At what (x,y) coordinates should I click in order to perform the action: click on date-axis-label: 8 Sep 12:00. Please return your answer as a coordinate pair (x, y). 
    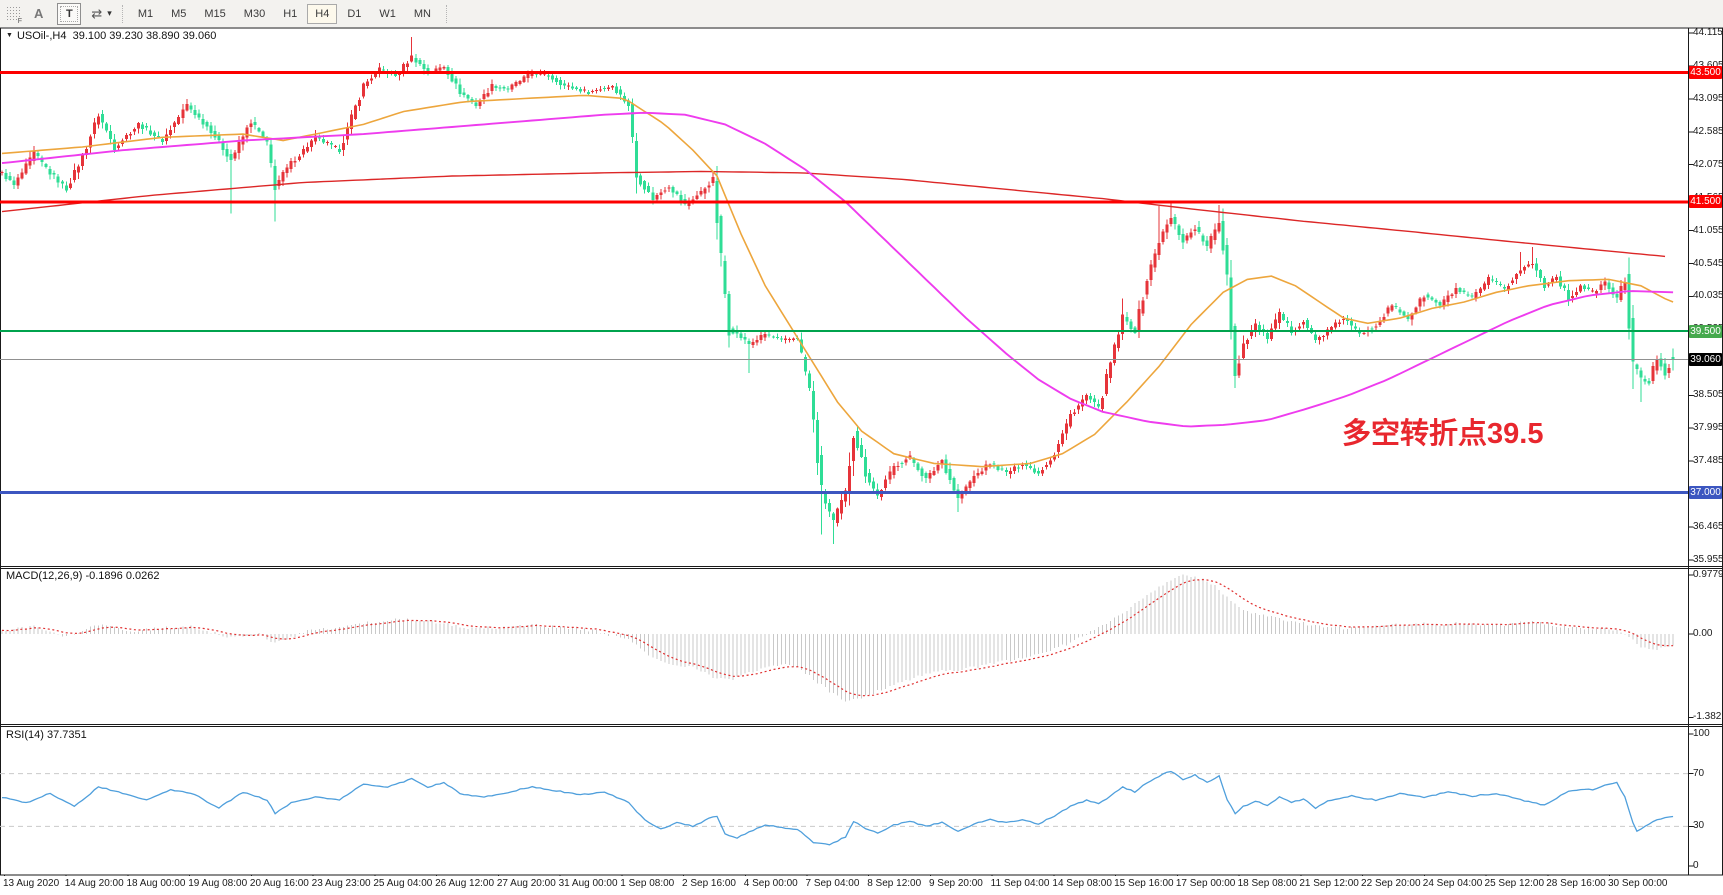
    Looking at the image, I should click on (894, 883).